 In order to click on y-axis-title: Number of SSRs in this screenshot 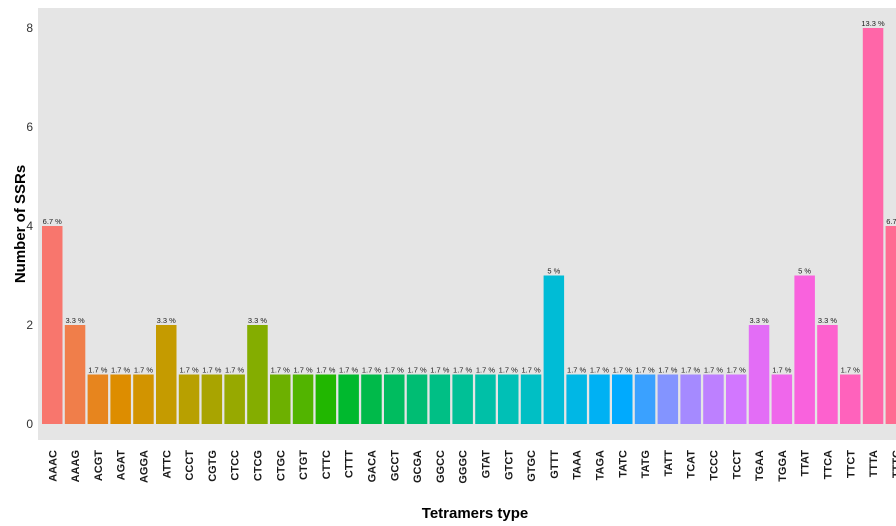, I will do `click(20, 224)`.